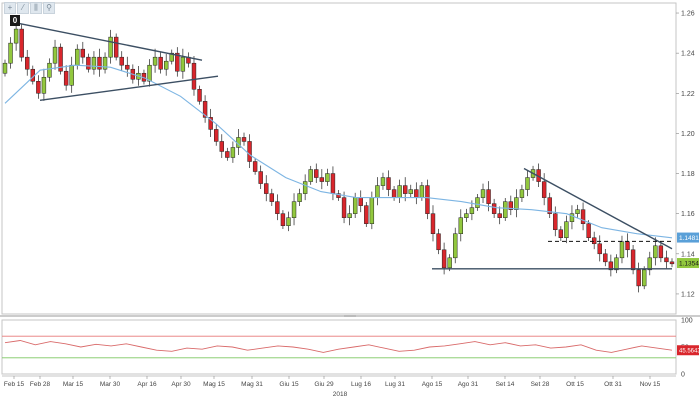  I want to click on x-tick-label: Ago 15, so click(432, 384).